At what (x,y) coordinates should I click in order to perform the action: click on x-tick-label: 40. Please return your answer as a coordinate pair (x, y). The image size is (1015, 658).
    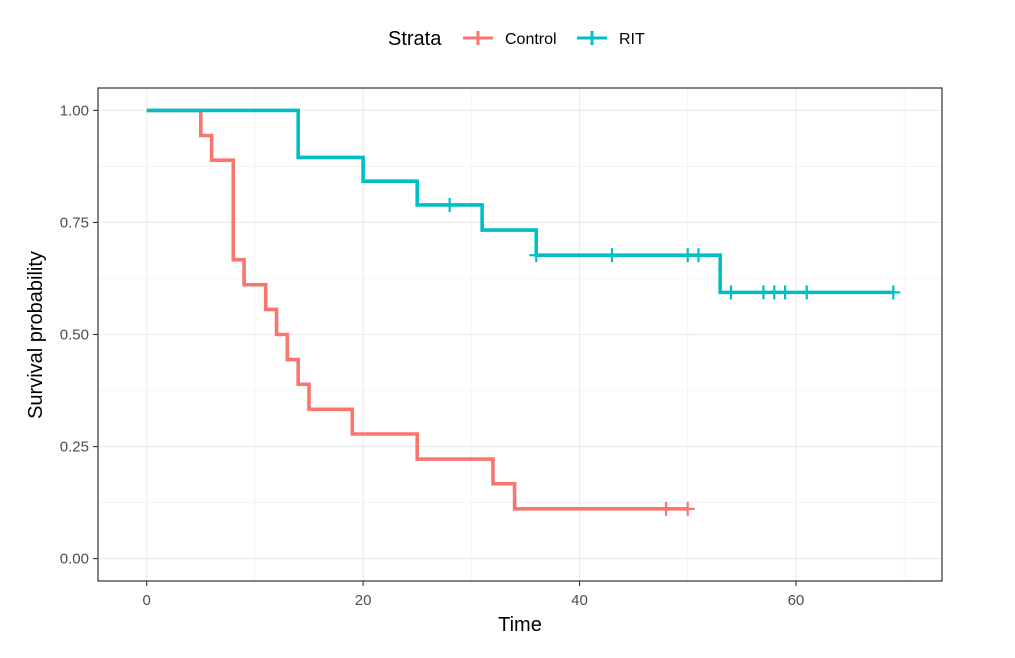
    Looking at the image, I should click on (579, 600).